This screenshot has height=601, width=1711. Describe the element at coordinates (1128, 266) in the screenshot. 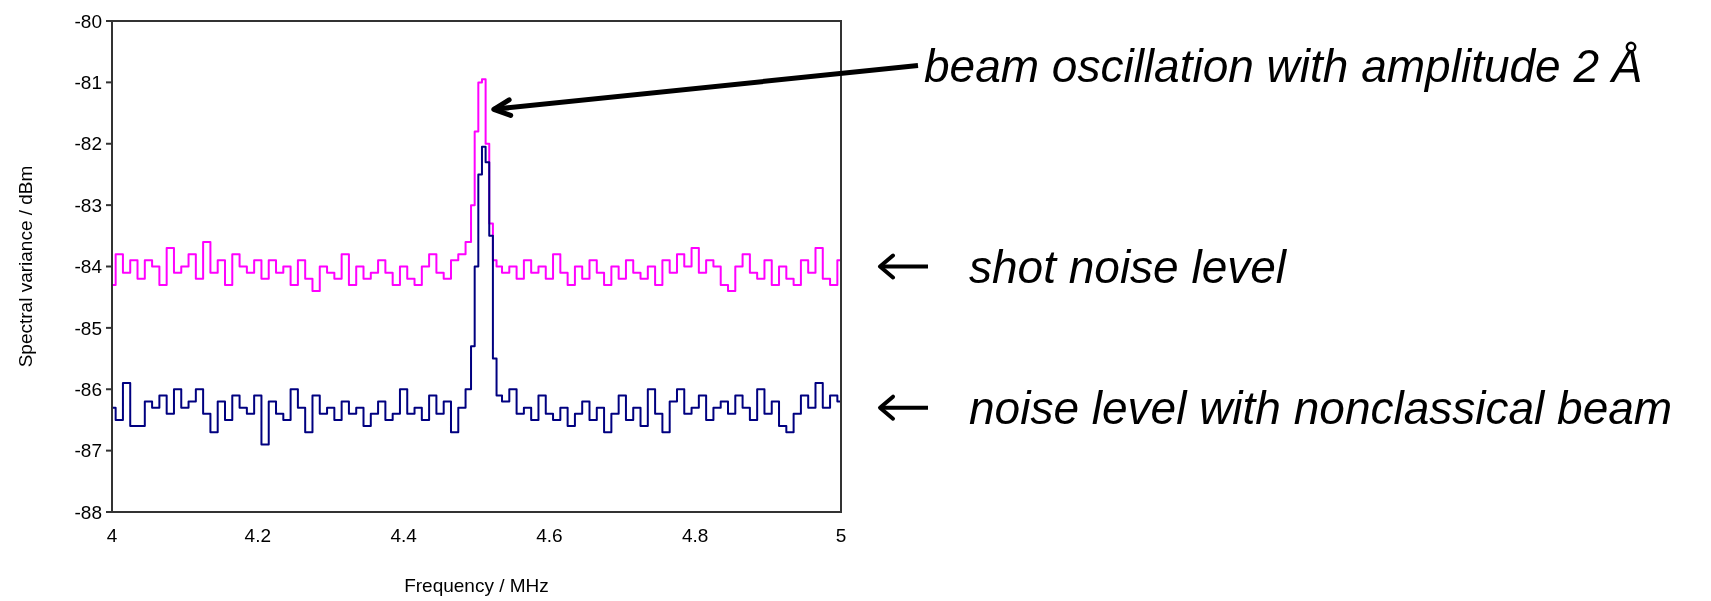

I see `text: shot noise level` at that location.